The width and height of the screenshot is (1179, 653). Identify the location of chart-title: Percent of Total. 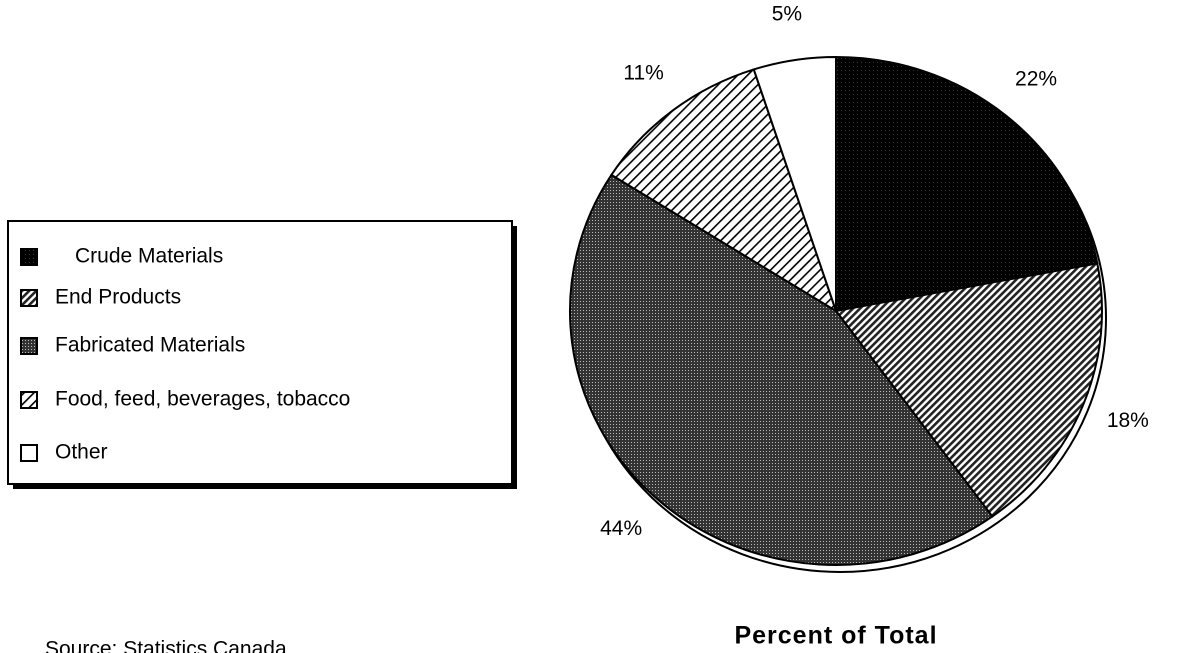
(835, 636).